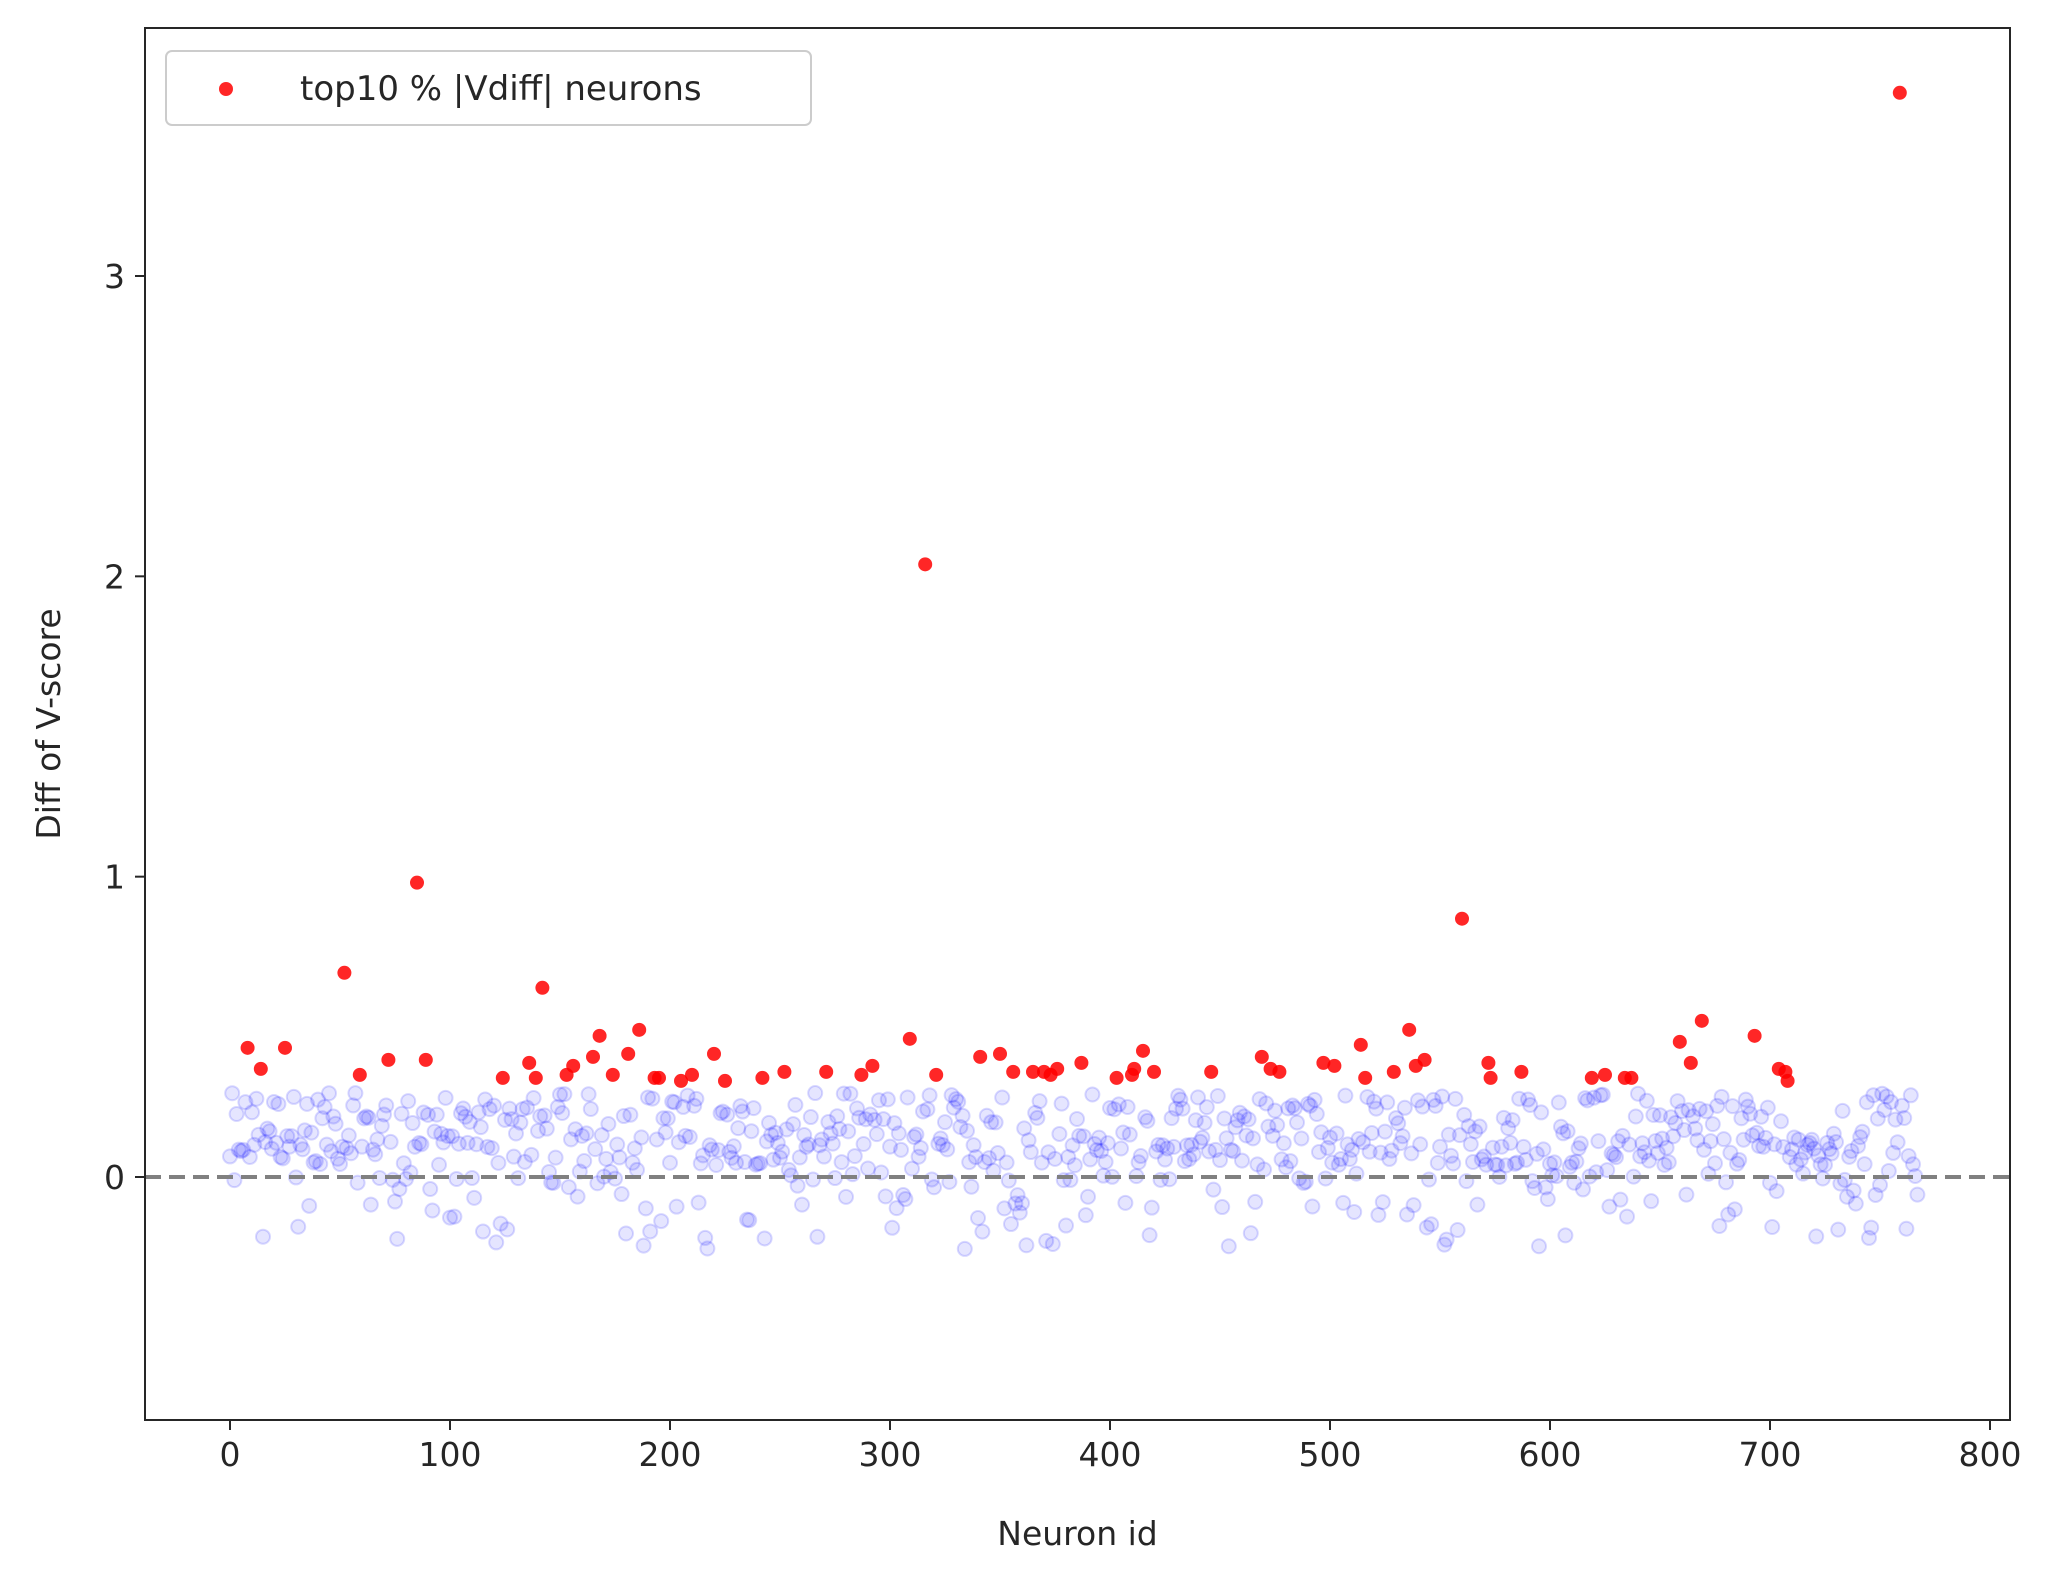 This screenshot has width=2062, height=1575. What do you see at coordinates (501, 89) in the screenshot?
I see `legend-label: top10 % |Vdiff| neurons` at bounding box center [501, 89].